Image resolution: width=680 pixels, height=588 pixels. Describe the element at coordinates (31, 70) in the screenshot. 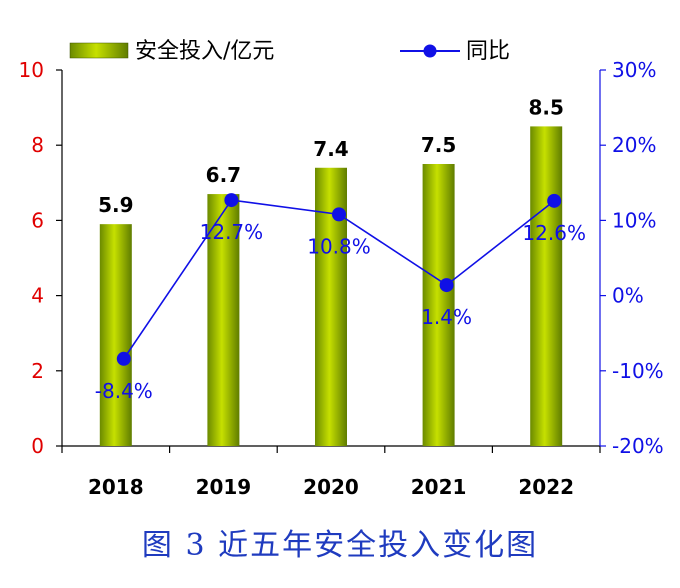

I see `y-left-tick-label: 10` at that location.